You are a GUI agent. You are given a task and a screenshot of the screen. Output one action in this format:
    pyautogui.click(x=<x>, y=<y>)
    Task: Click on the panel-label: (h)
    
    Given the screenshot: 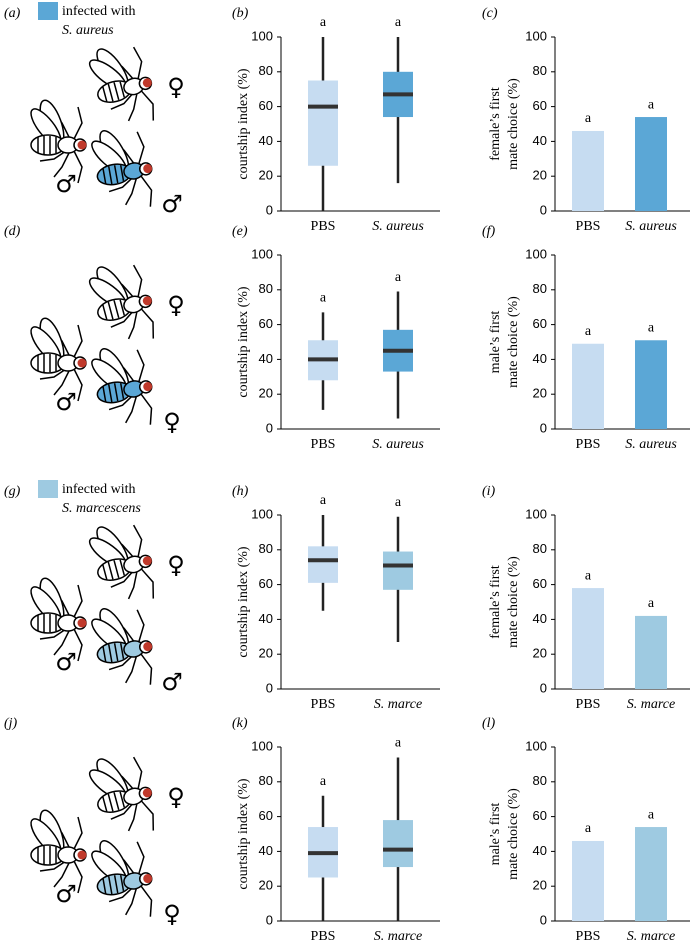 What is the action you would take?
    pyautogui.click(x=240, y=491)
    